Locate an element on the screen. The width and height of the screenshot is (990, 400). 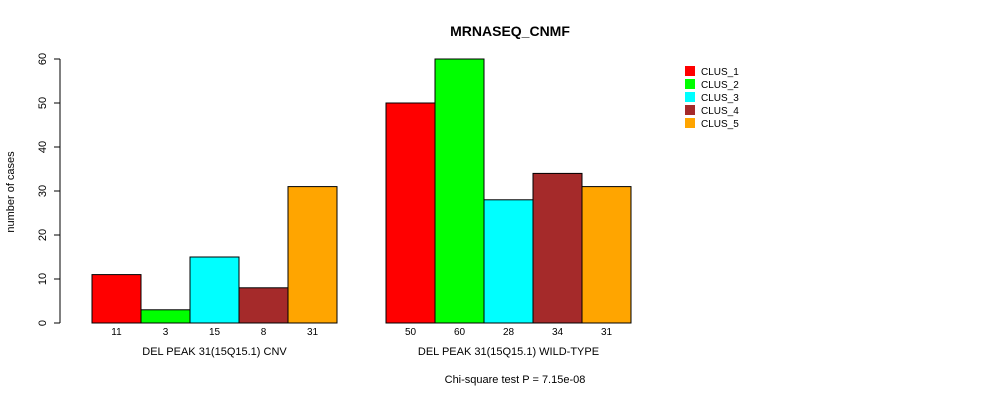
y-tick-label: 10 is located at coordinates (43, 279).